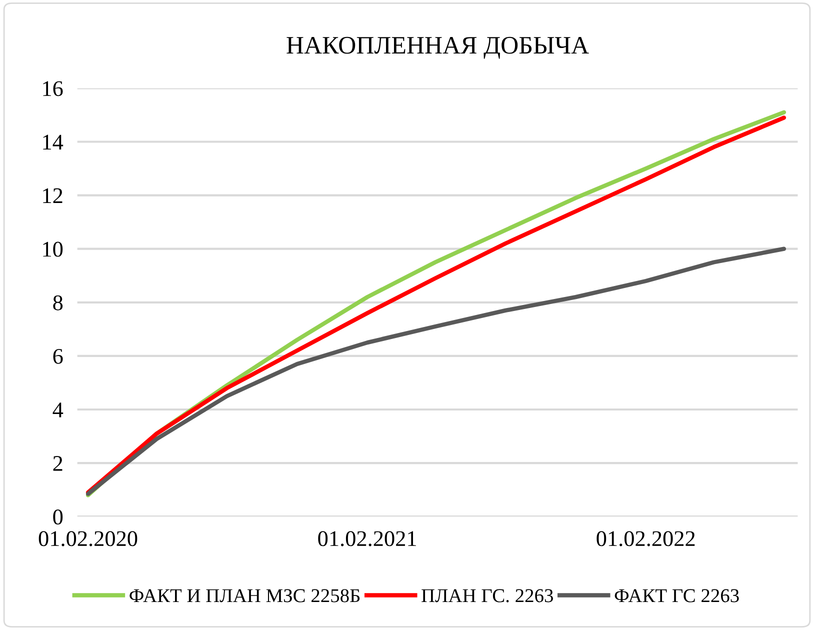 This screenshot has height=630, width=814. Describe the element at coordinates (53, 88) in the screenshot. I see `y-tick-label: 16` at that location.